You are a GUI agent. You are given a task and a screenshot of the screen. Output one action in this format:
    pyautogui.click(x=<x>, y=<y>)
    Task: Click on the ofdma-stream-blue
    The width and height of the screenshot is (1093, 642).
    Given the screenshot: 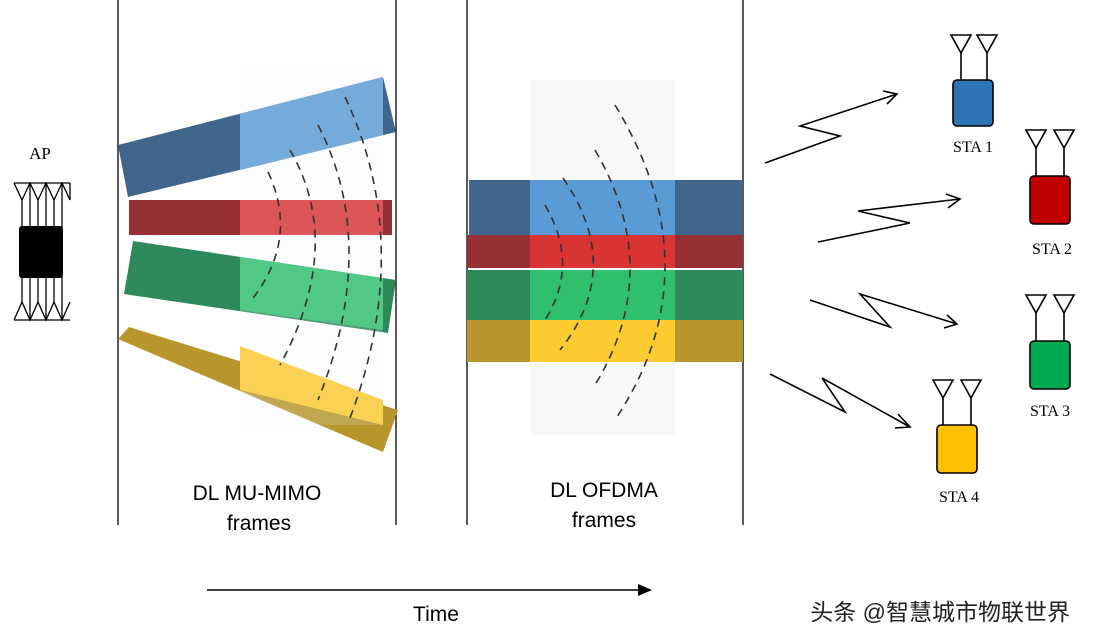 What is the action you would take?
    pyautogui.click(x=606, y=207)
    